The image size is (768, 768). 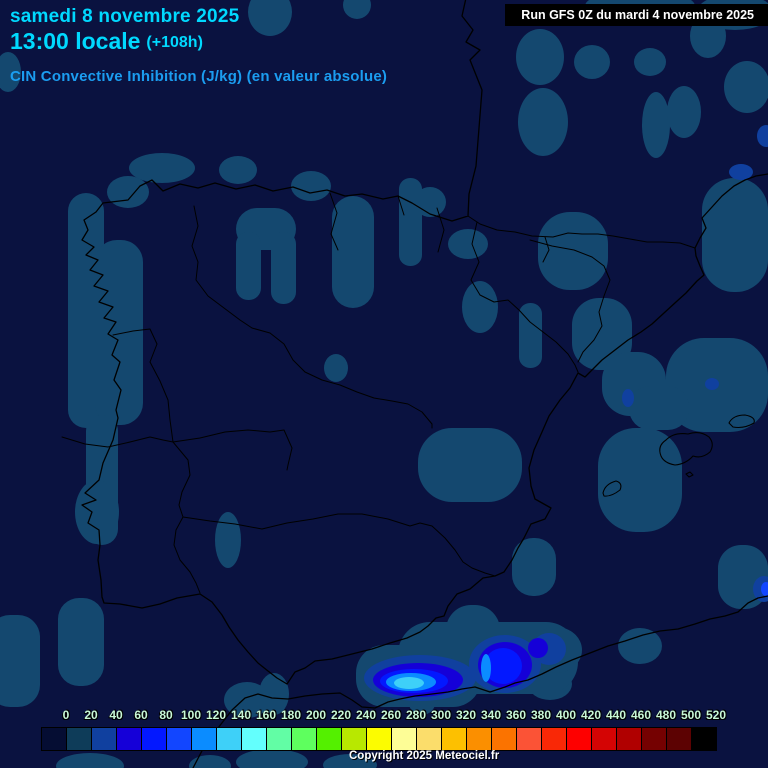 I want to click on region-border-central, so click(x=232, y=450).